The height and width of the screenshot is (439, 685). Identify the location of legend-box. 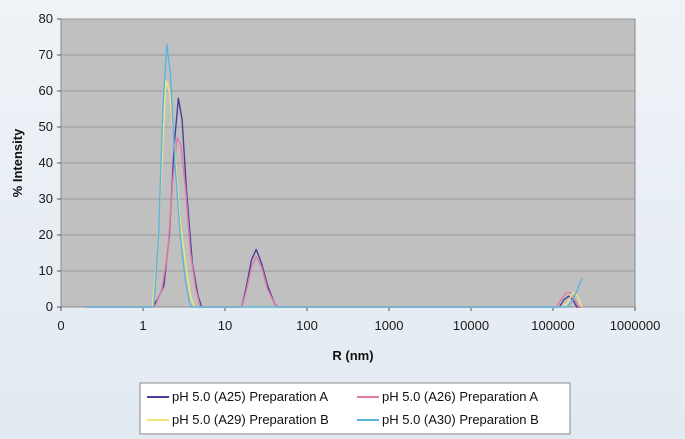
(355, 408).